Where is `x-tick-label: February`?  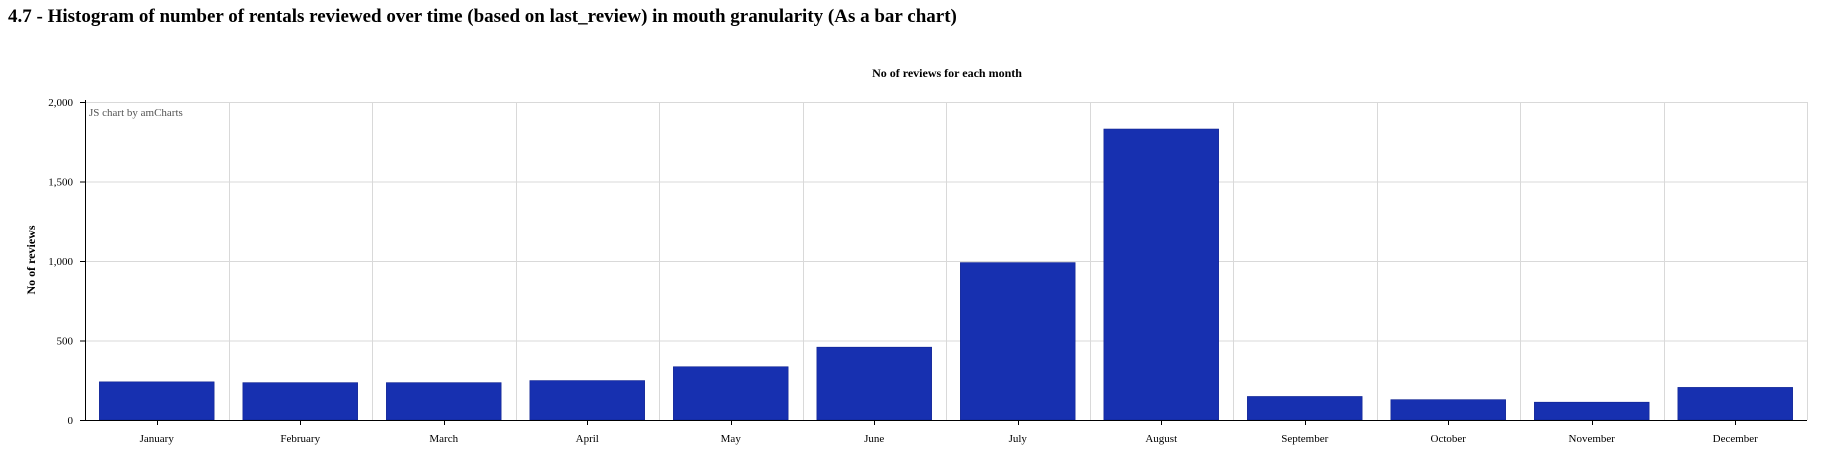 x-tick-label: February is located at coordinates (300, 439).